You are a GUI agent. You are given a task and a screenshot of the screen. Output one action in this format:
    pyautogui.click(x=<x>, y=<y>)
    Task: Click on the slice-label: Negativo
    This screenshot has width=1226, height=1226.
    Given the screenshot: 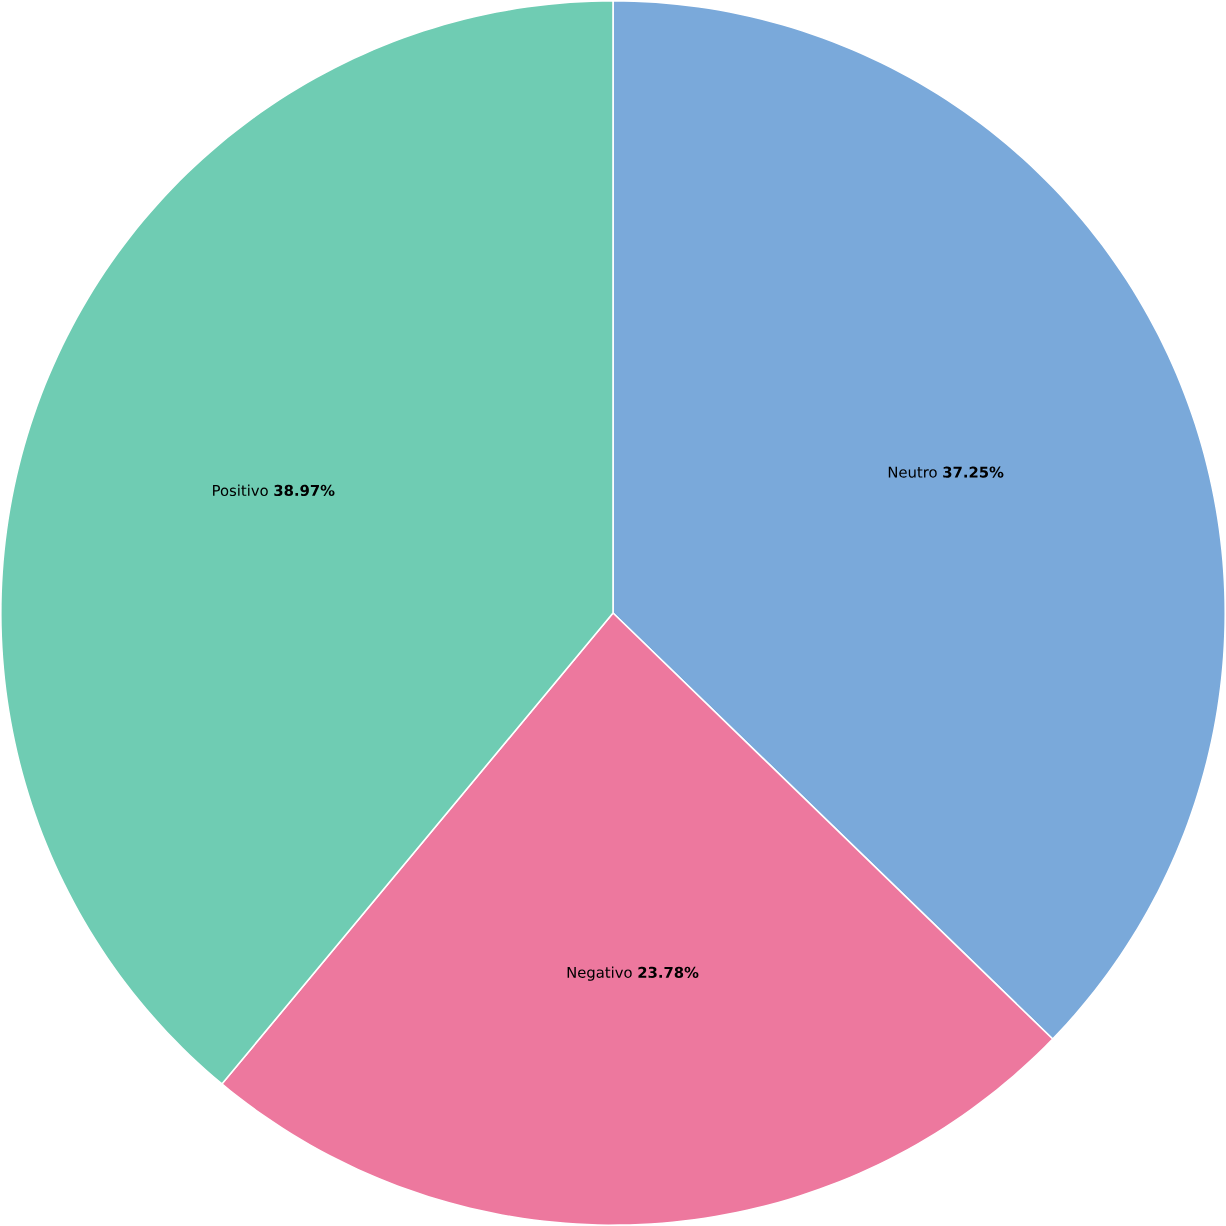 What is the action you would take?
    pyautogui.click(x=599, y=973)
    